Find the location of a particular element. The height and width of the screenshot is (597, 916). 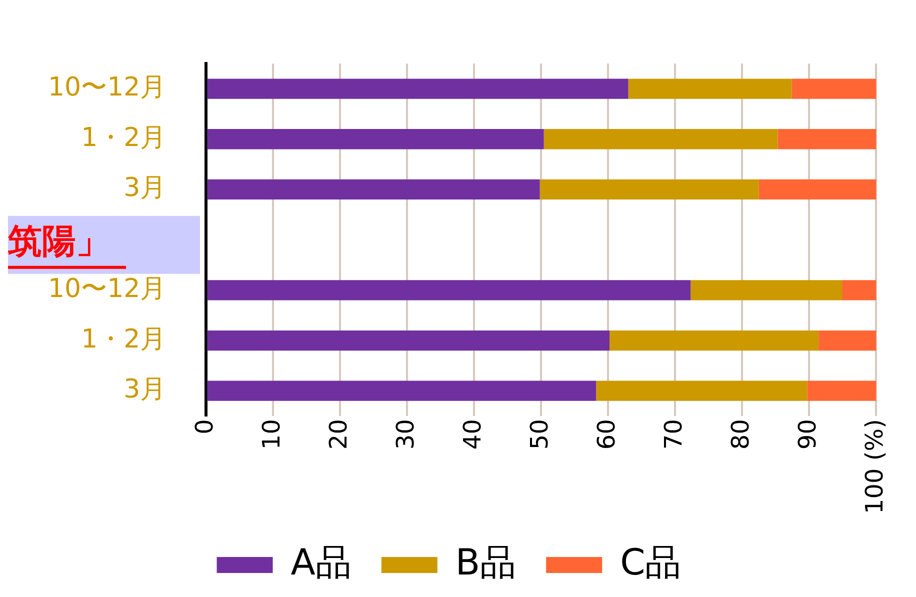

x-tick-label: 90 is located at coordinates (807, 434).